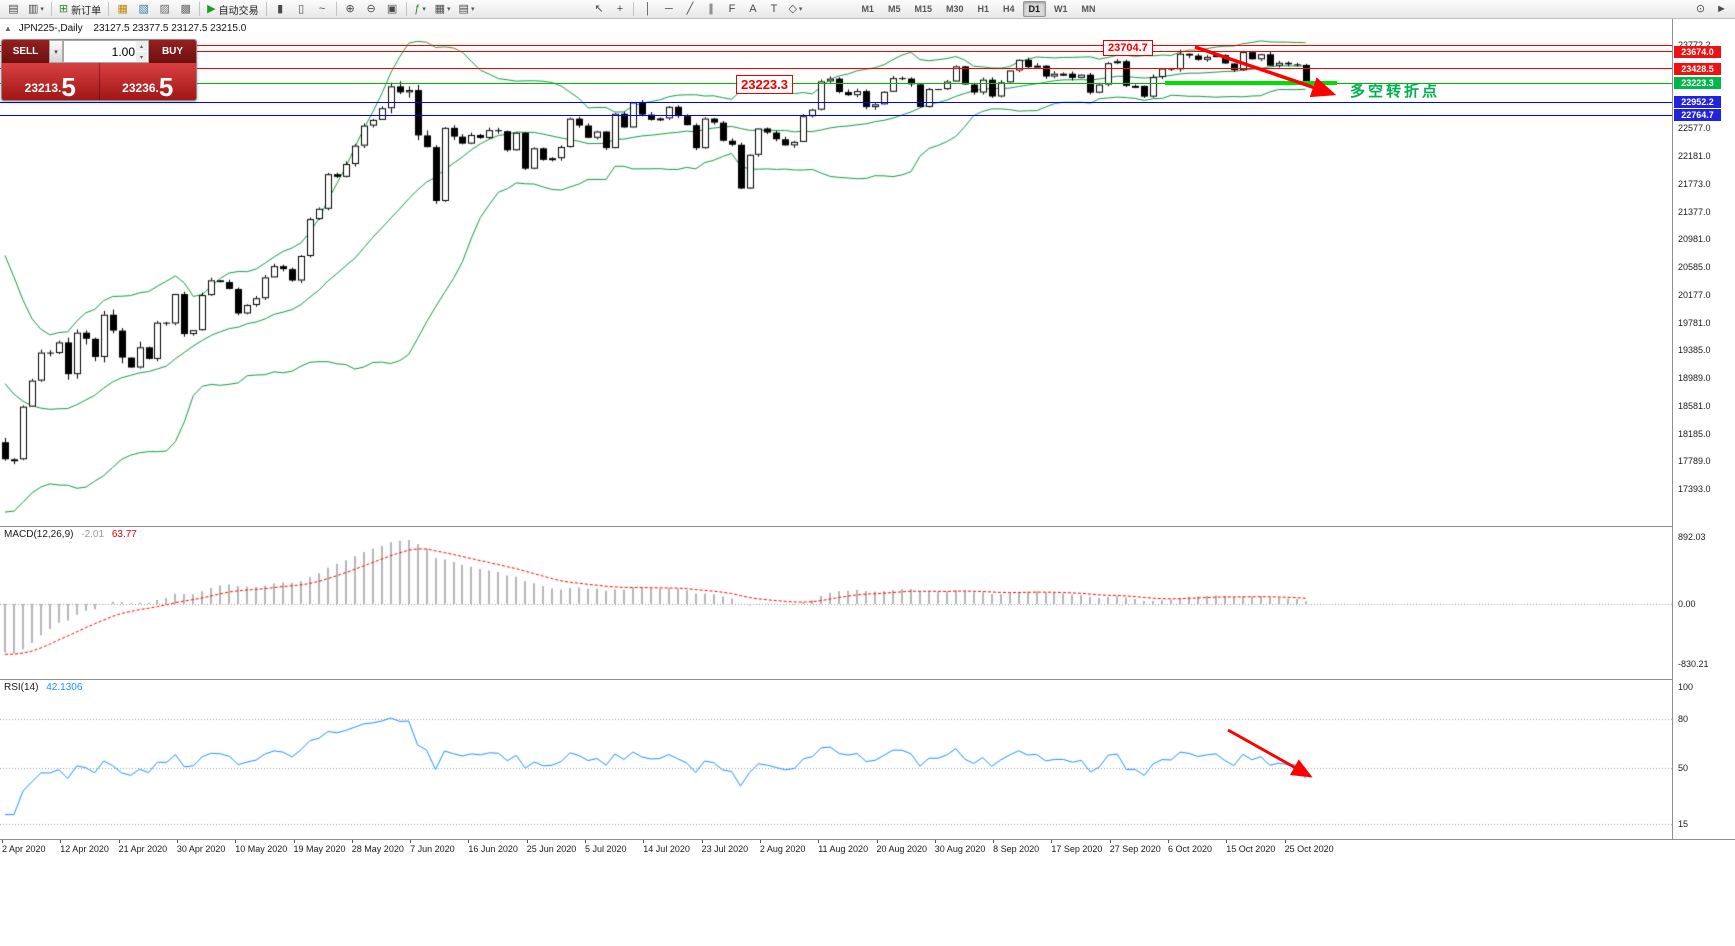 This screenshot has height=946, width=1735. I want to click on timeframe-m1-button: M1, so click(867, 9).